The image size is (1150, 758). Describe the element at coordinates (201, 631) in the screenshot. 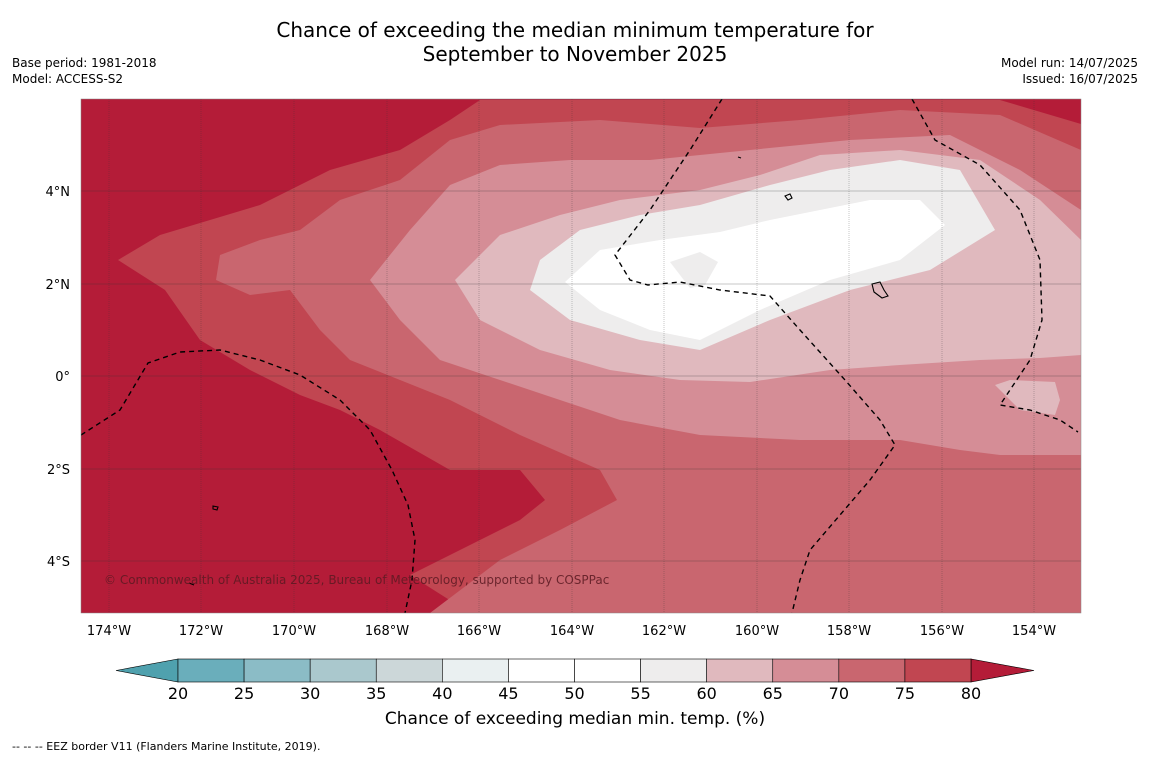

I see `longitude-label: 172°W` at that location.